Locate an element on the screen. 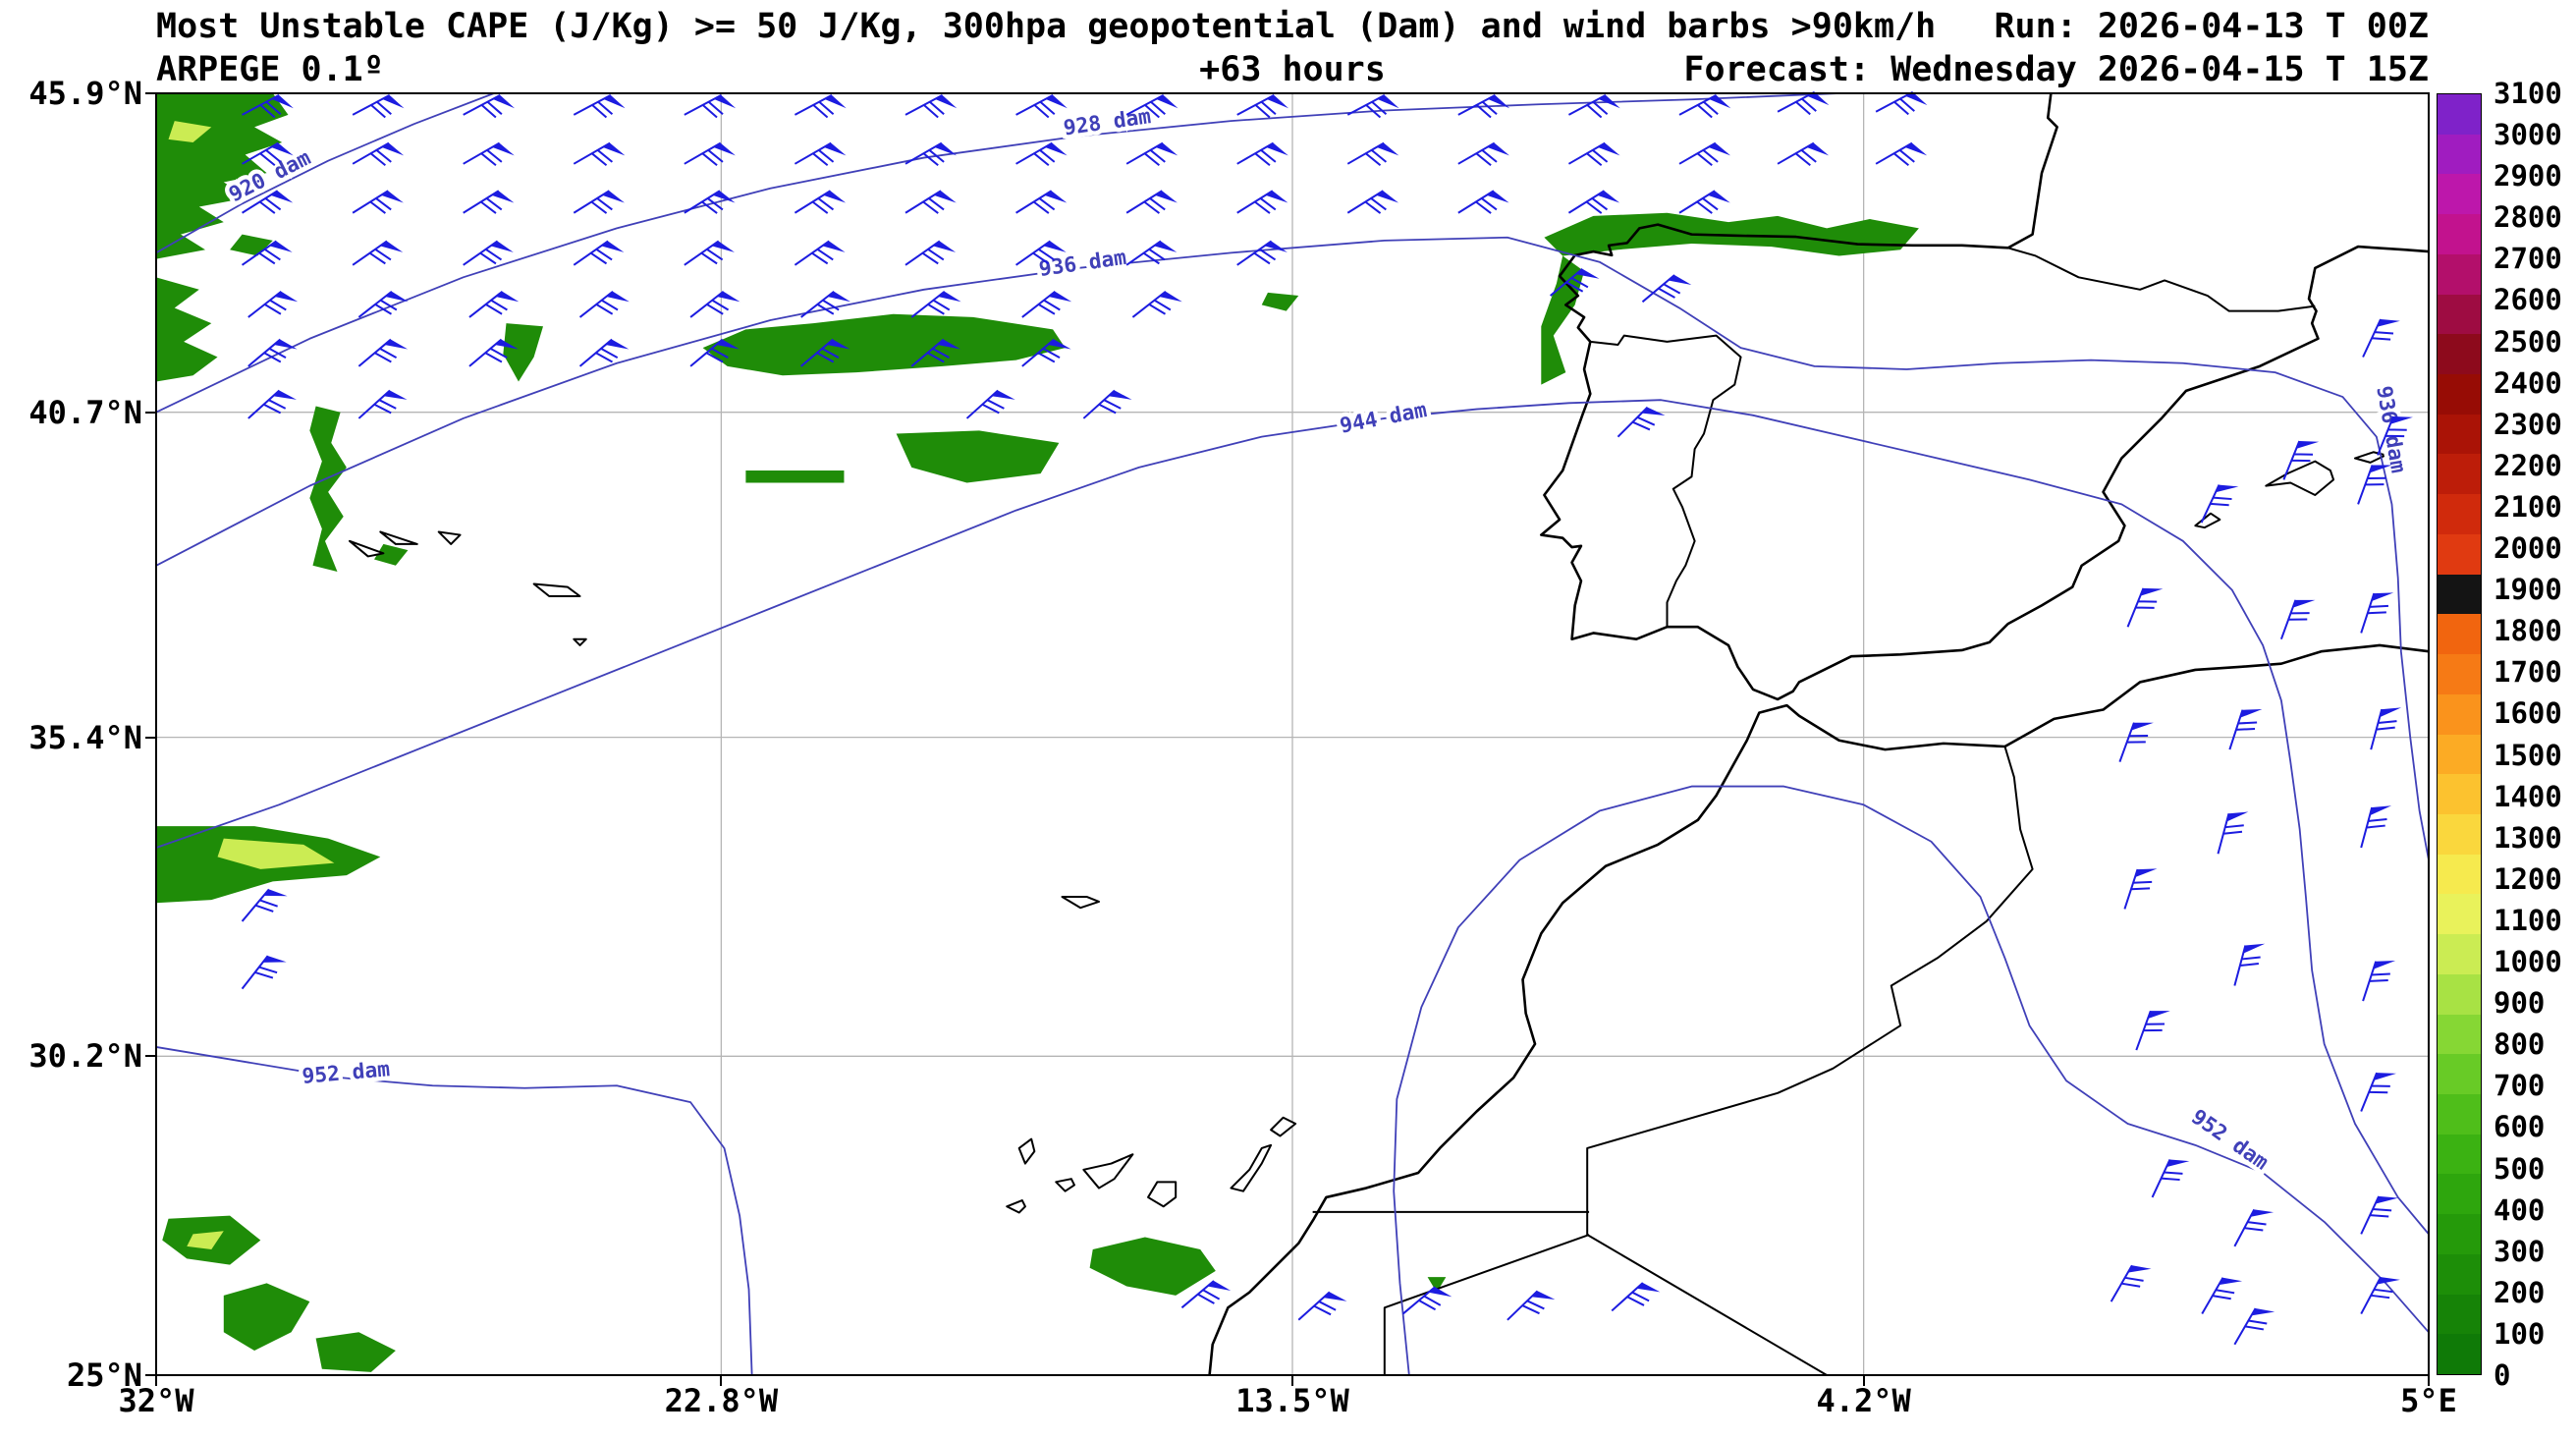  x-tick-mark is located at coordinates (2429, 1380).